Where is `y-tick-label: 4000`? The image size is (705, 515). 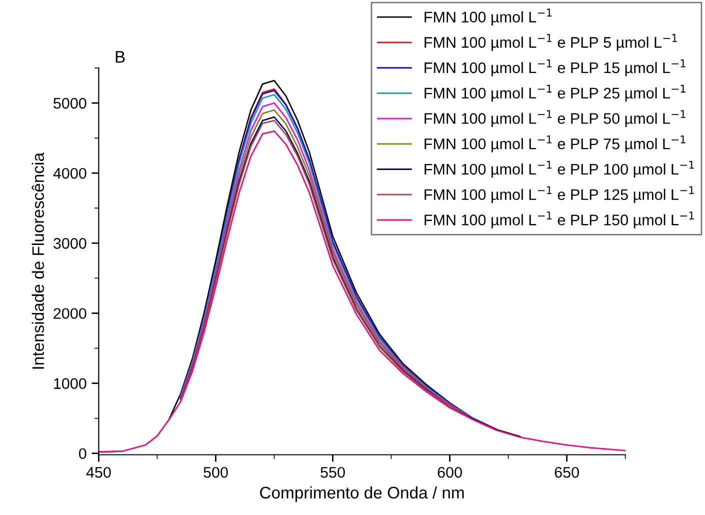 y-tick-label: 4000 is located at coordinates (69, 173).